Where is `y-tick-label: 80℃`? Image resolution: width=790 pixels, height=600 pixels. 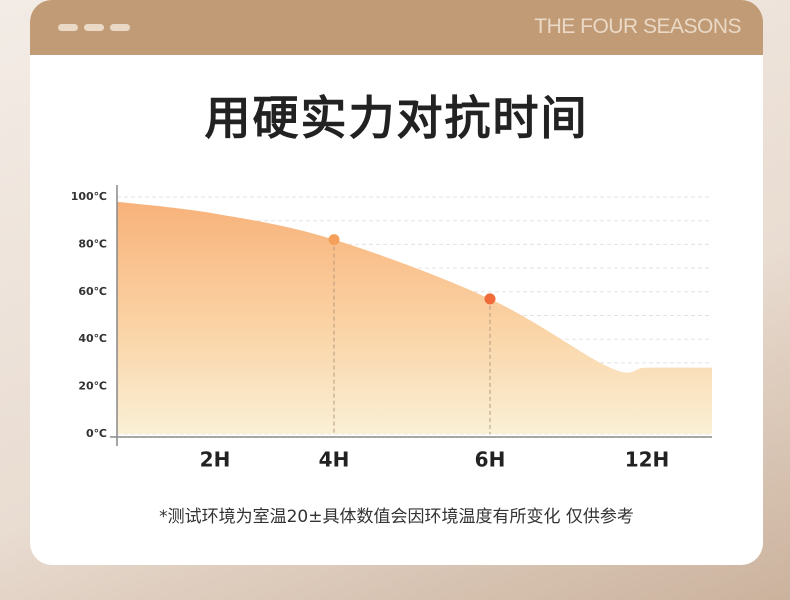 y-tick-label: 80℃ is located at coordinates (92, 243).